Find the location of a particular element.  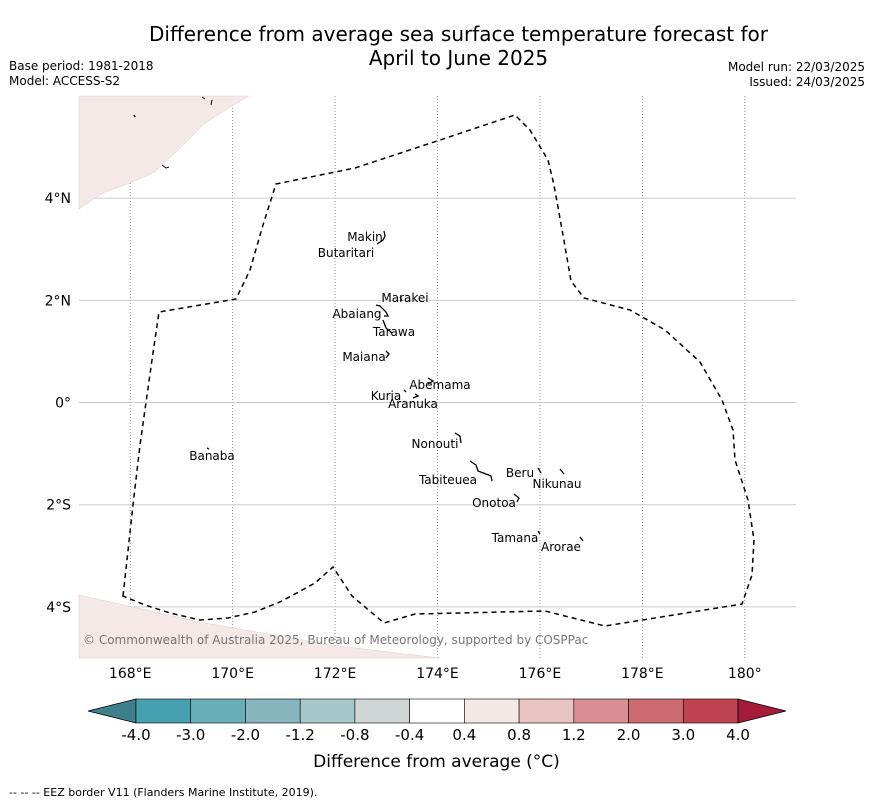

colorbar-tick-label: 2.0 is located at coordinates (629, 735).